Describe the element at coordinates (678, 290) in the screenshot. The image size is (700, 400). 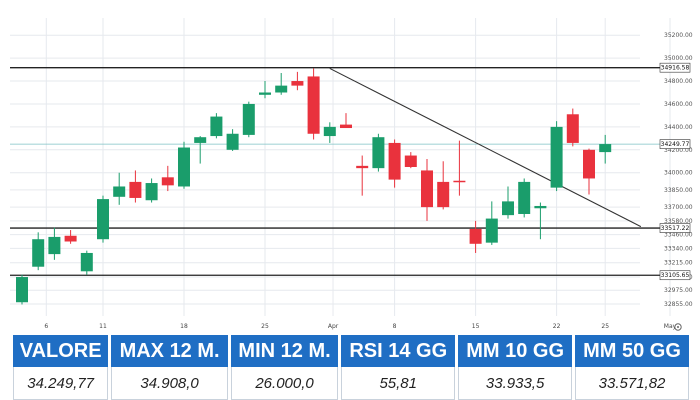
I see `y-tick-label: 32975.00` at that location.